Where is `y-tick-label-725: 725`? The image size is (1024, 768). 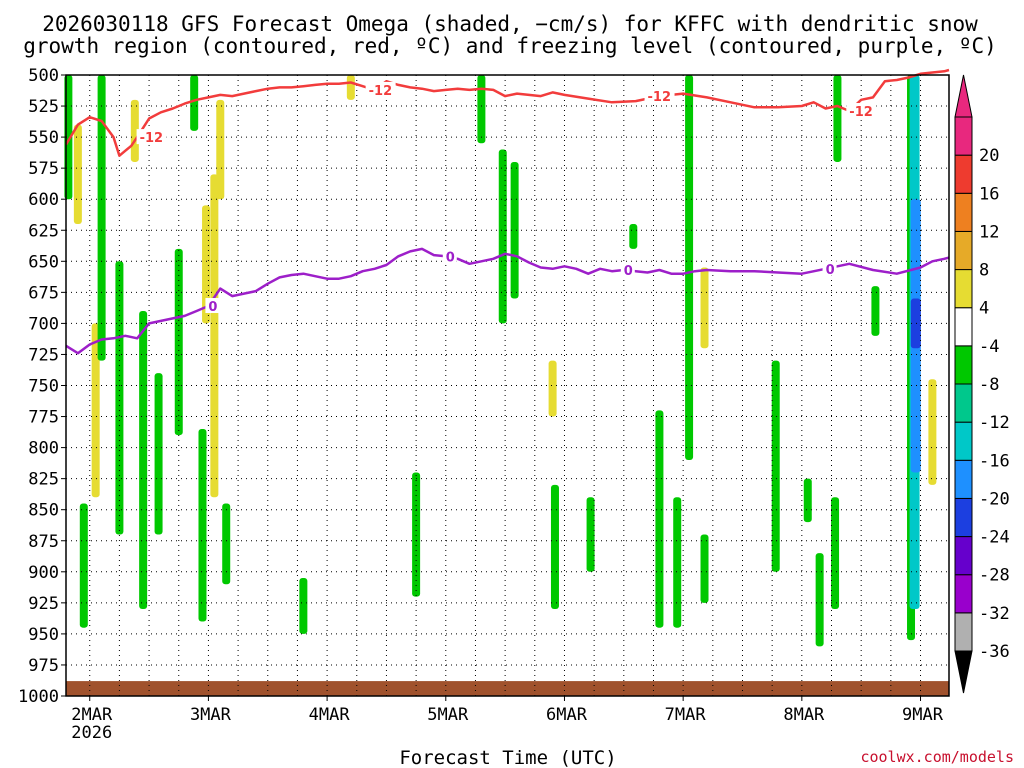 y-tick-label-725: 725 is located at coordinates (43, 355).